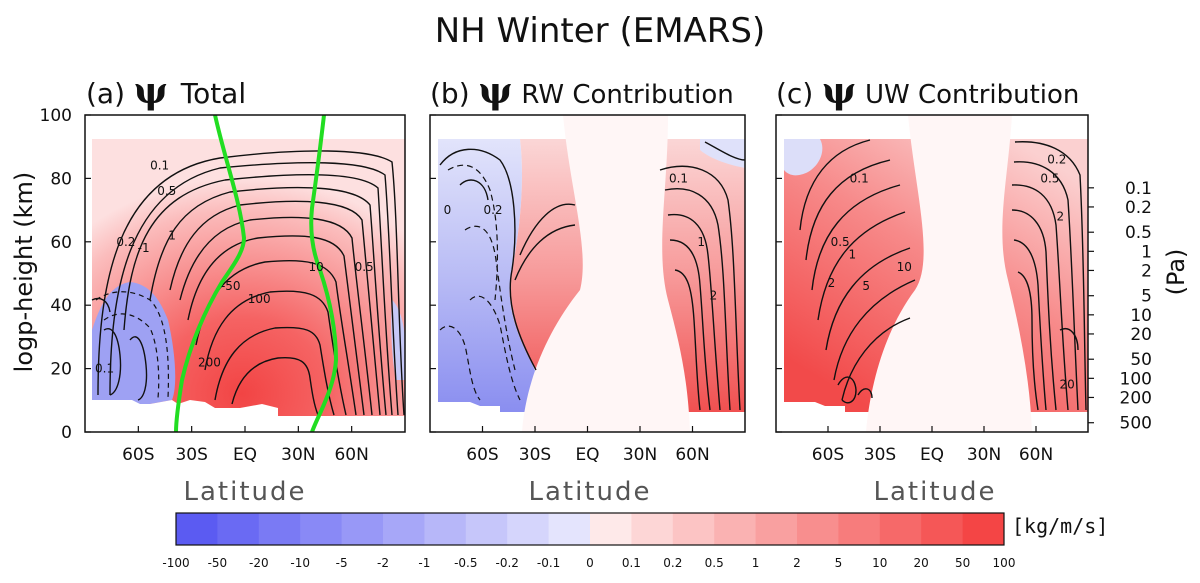 The height and width of the screenshot is (583, 1200). I want to click on panel-c-symbol: ψ, so click(839, 91).